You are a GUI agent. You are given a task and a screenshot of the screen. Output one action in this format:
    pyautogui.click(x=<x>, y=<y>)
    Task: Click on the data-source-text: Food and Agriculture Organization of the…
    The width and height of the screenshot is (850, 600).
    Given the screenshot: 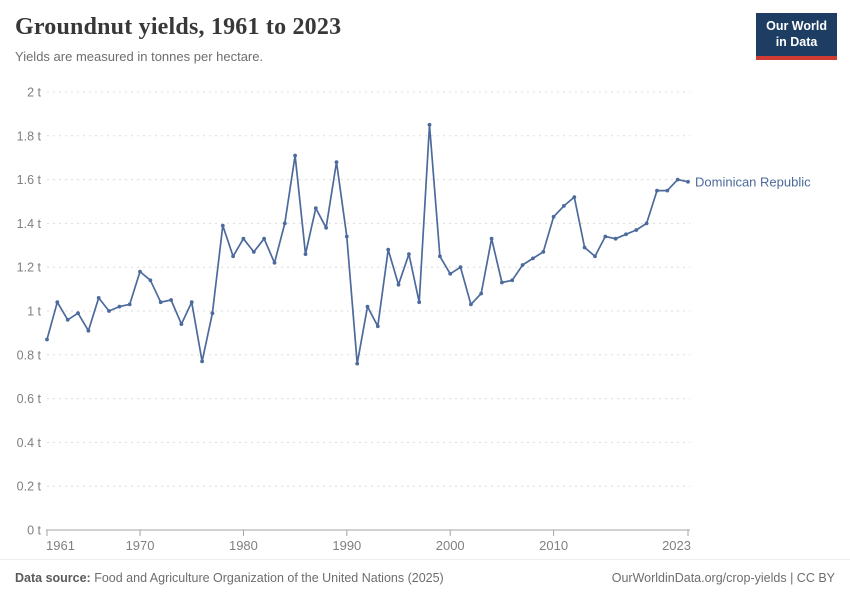 What is the action you would take?
    pyautogui.click(x=267, y=578)
    